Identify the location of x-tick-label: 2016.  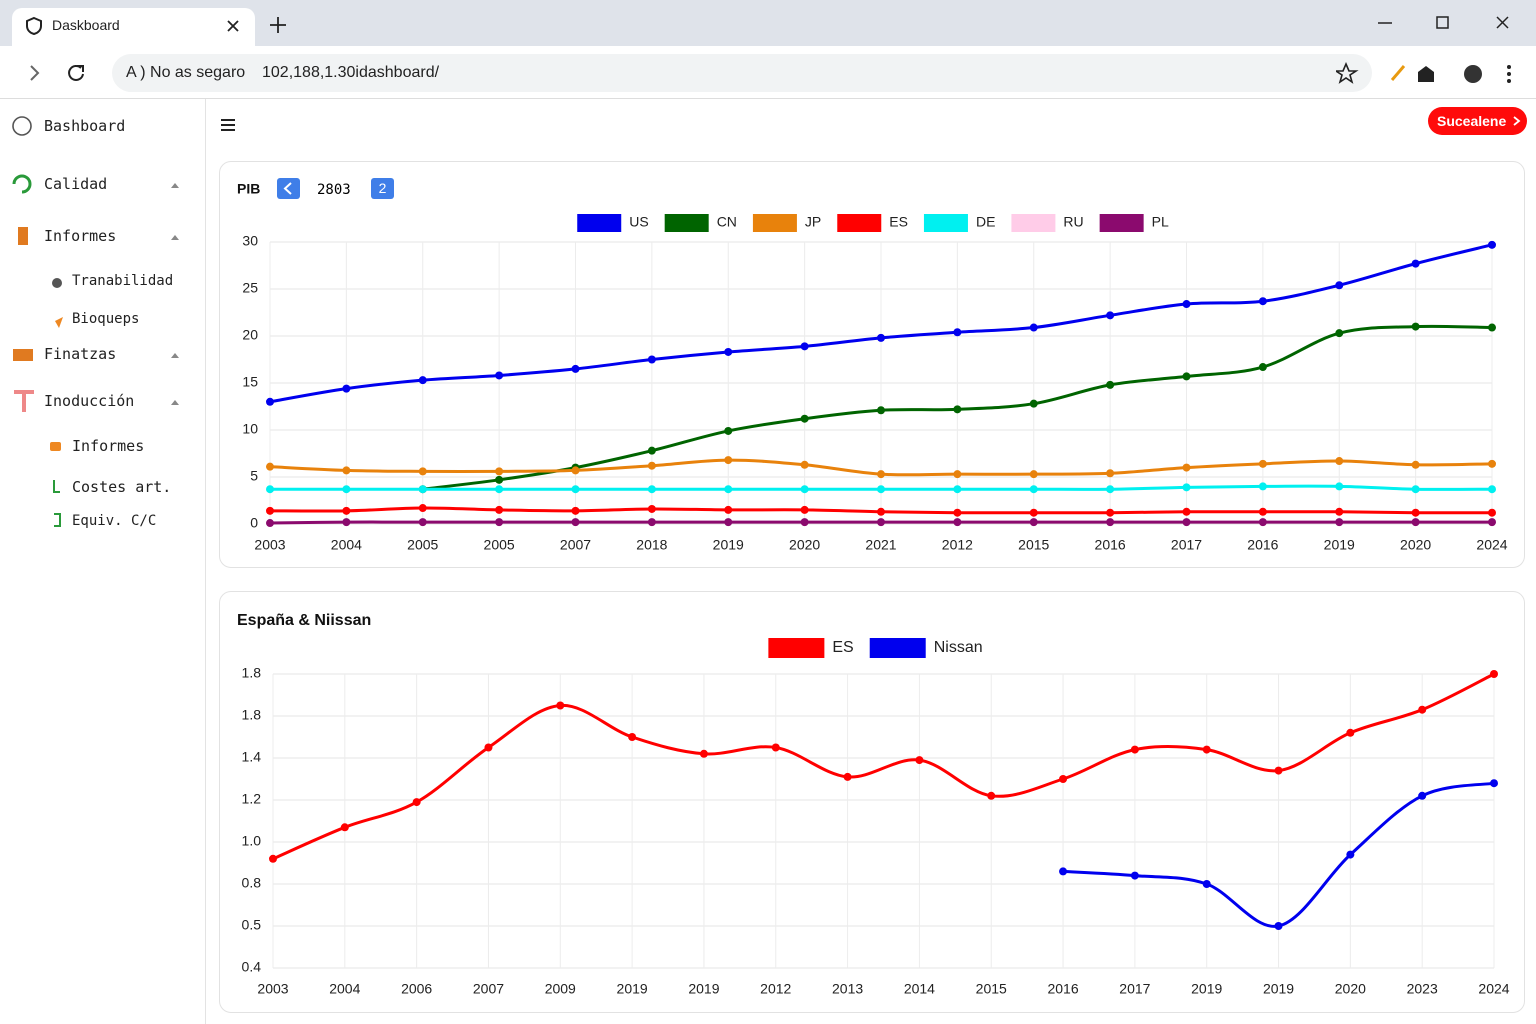
(1262, 545).